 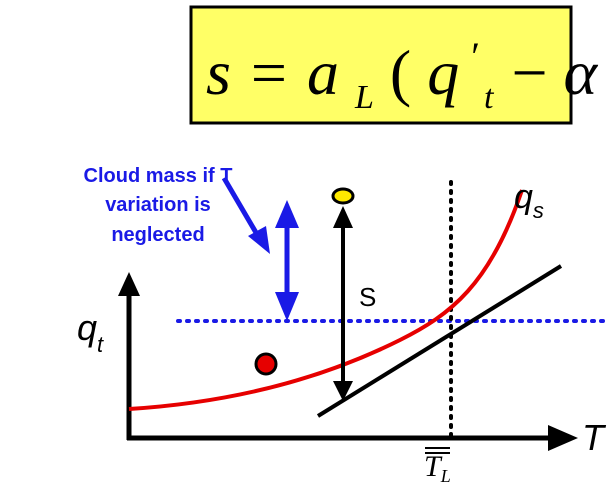 What do you see at coordinates (266, 364) in the screenshot?
I see `red-point` at bounding box center [266, 364].